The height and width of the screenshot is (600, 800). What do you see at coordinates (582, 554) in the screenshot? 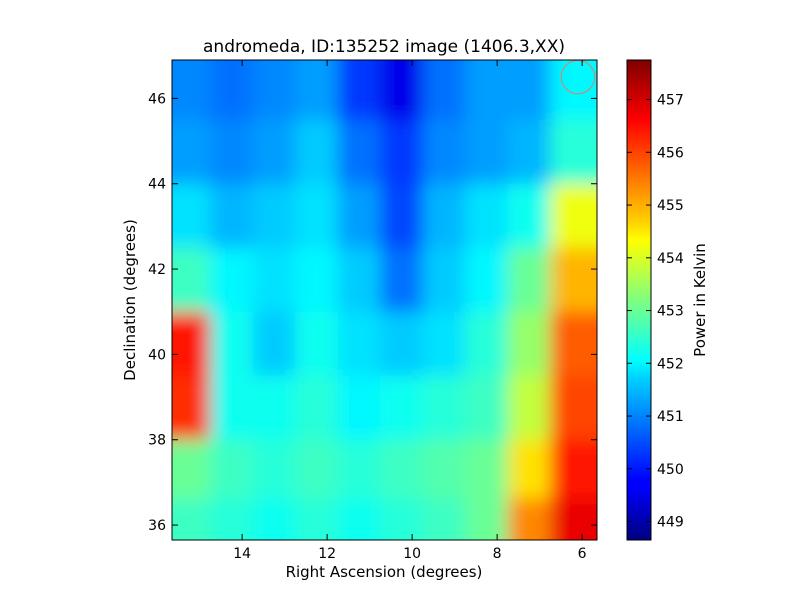
I see `x-tick-label: 6` at bounding box center [582, 554].